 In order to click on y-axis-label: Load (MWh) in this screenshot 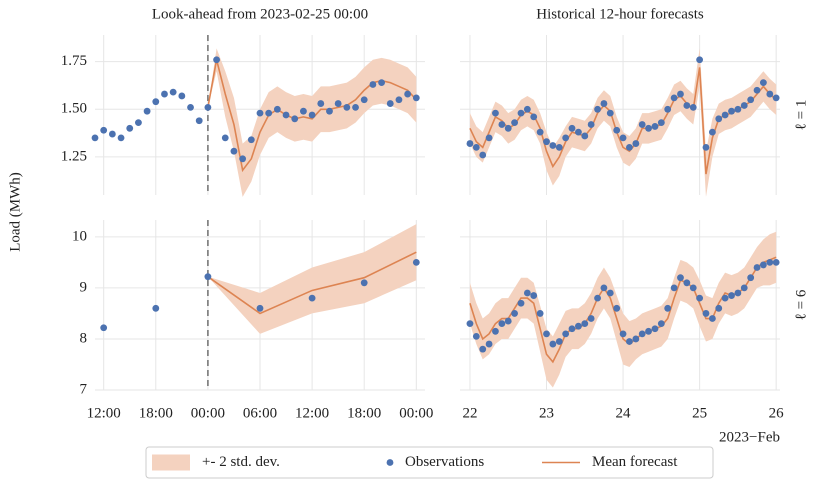, I will do `click(15, 212)`.